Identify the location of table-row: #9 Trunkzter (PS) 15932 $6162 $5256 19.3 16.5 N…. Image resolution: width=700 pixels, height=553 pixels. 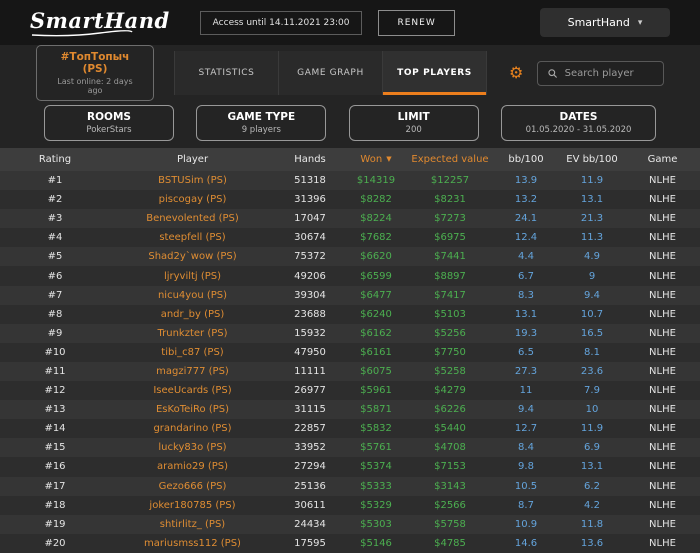
(350, 333).